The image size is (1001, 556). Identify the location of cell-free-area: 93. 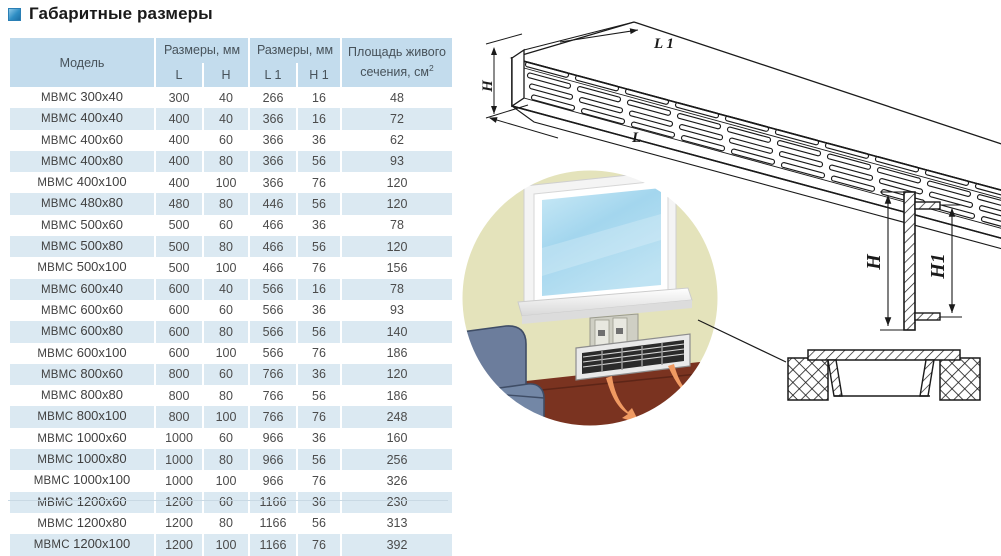
(397, 161).